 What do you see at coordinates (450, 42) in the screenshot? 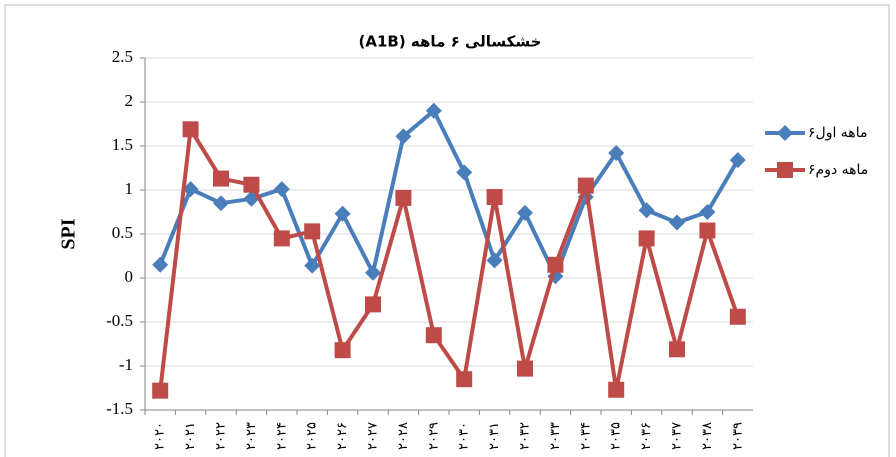
I see `chart-title: خشکسالی ۶ ماهه (A1B)` at bounding box center [450, 42].